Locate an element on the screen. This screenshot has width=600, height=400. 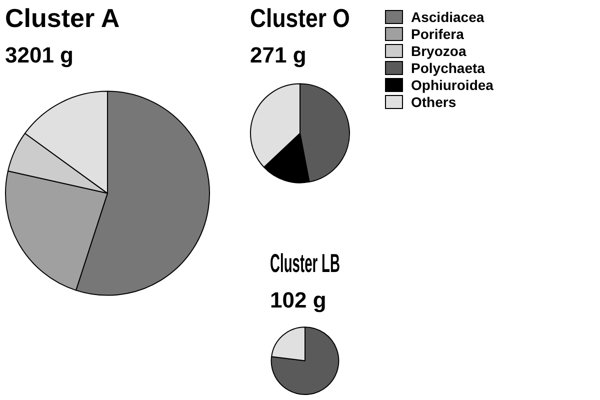
legend-label: Ascidiacea is located at coordinates (447, 16).